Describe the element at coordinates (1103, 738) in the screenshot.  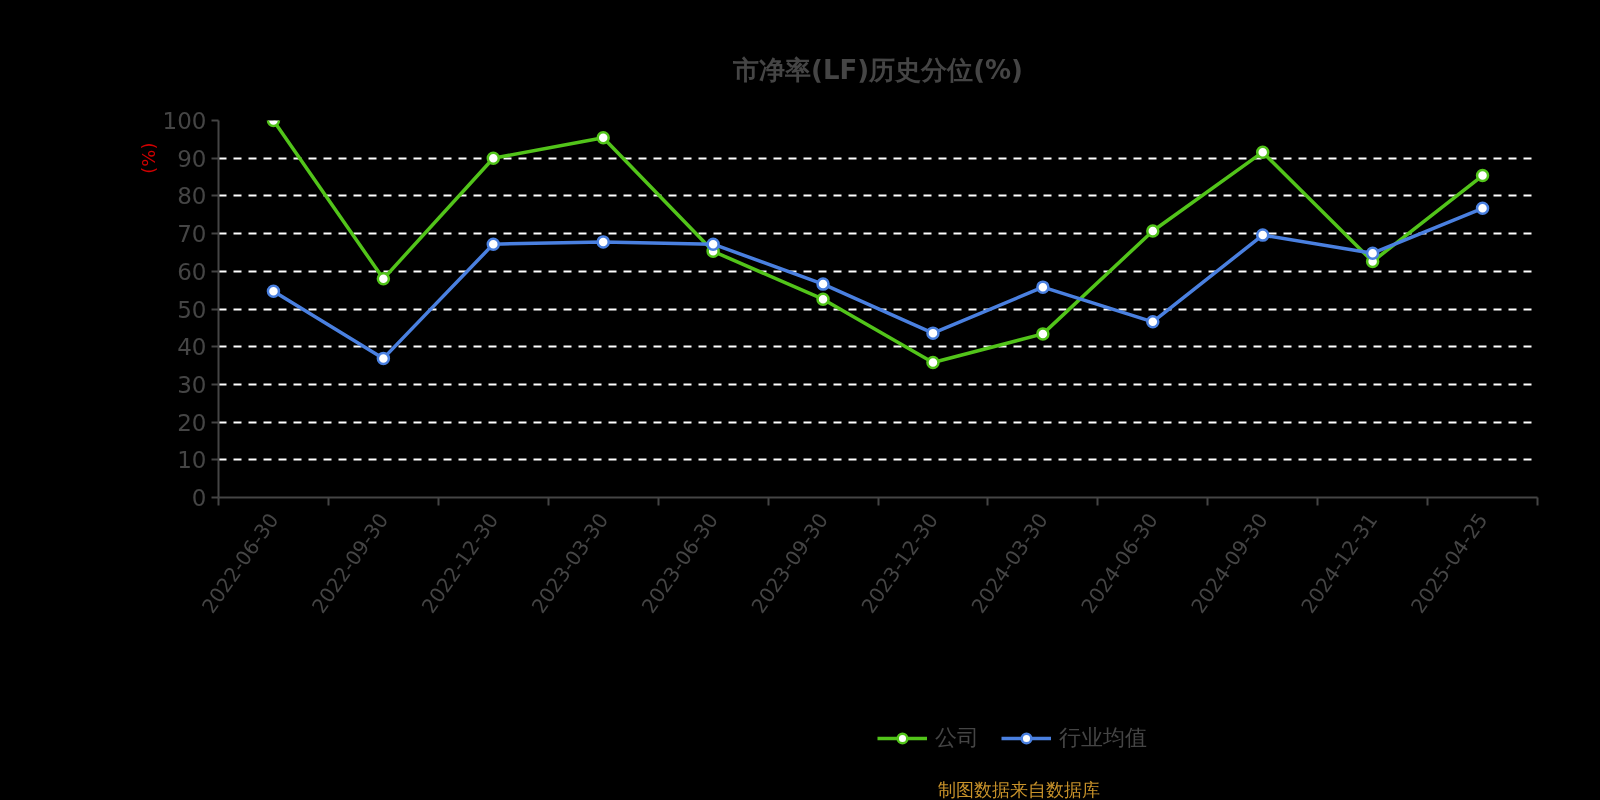
I see `legend-label: 行业均值` at that location.